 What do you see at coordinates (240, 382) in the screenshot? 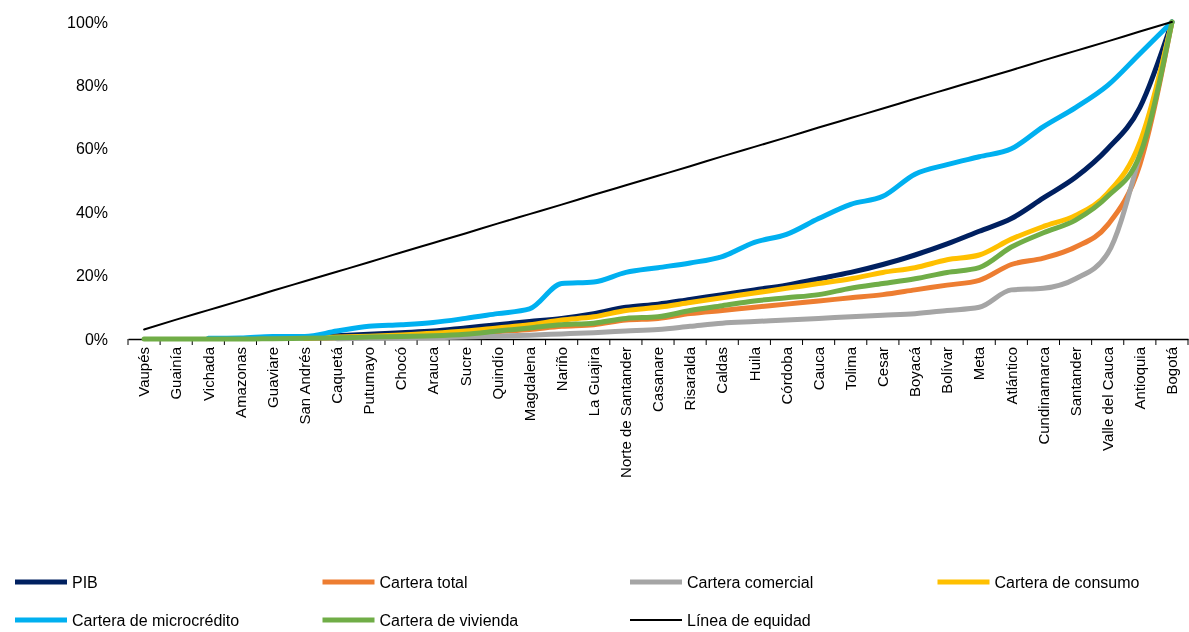
I see `x-tick-label: Amazonas` at bounding box center [240, 382].